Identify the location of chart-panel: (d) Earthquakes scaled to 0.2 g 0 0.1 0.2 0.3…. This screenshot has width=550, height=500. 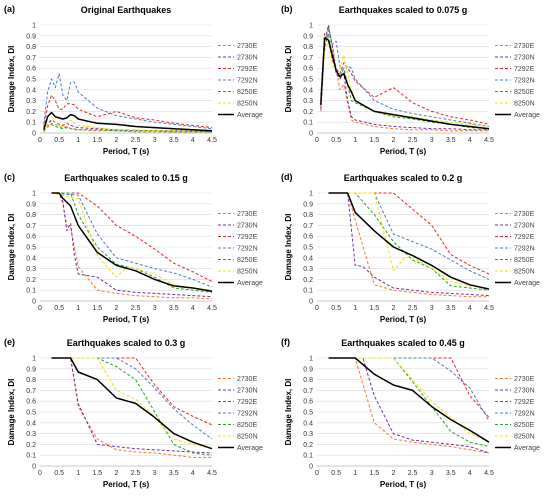
(410, 248).